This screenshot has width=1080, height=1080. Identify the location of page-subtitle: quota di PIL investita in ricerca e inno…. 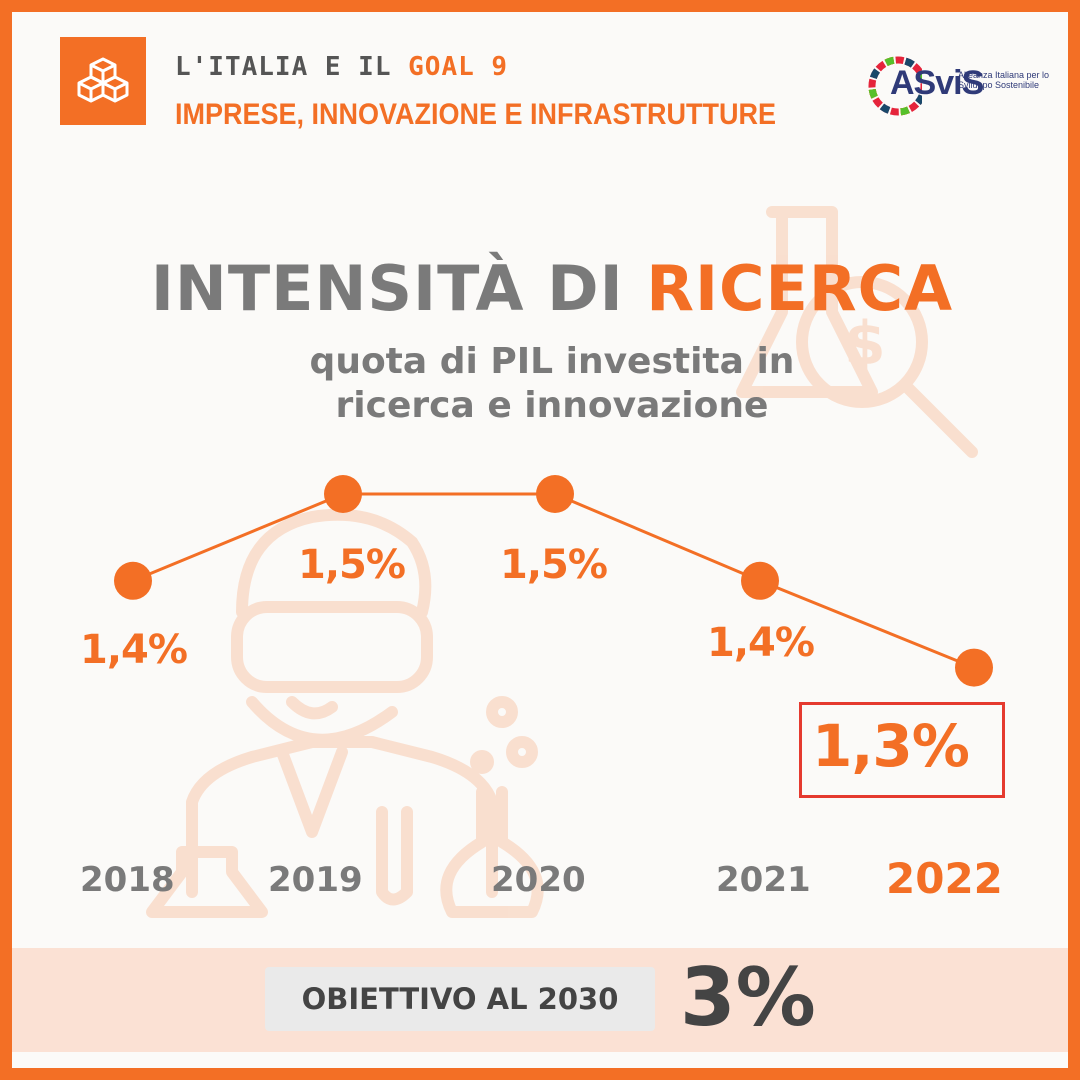
(540, 384).